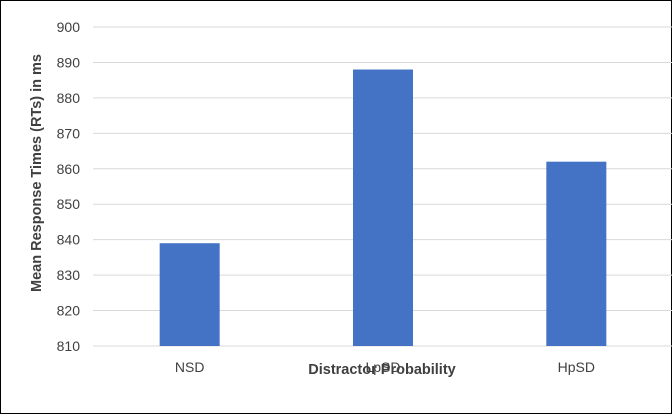 The height and width of the screenshot is (415, 672). I want to click on x-tick-label: HpSD, so click(576, 367).